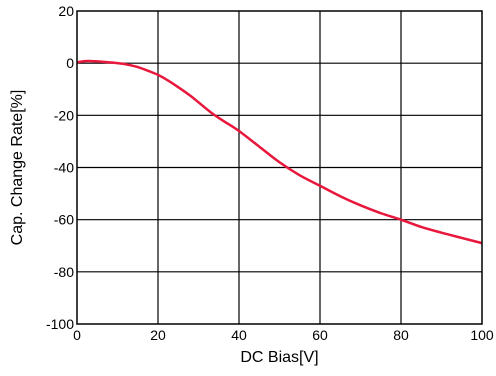 The width and height of the screenshot is (496, 376). What do you see at coordinates (64, 115) in the screenshot?
I see `y-tick-label: -20` at bounding box center [64, 115].